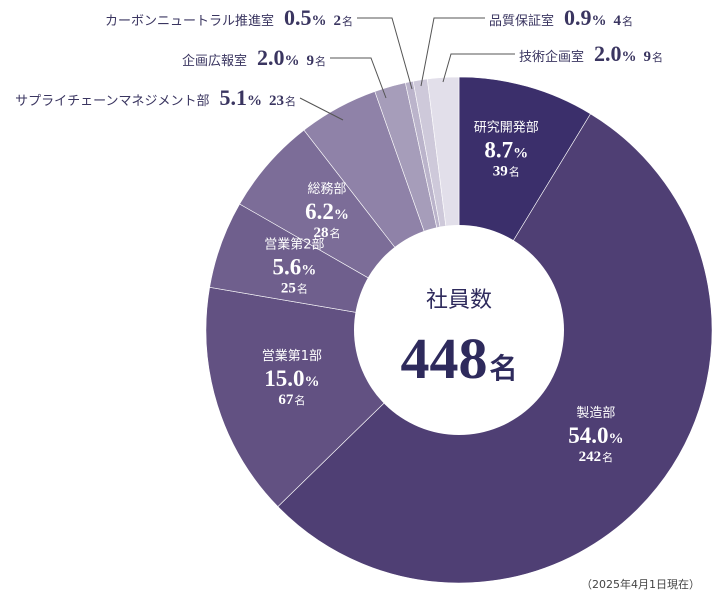  What do you see at coordinates (286, 400) in the screenshot?
I see `slice-count-number: 67` at bounding box center [286, 400].